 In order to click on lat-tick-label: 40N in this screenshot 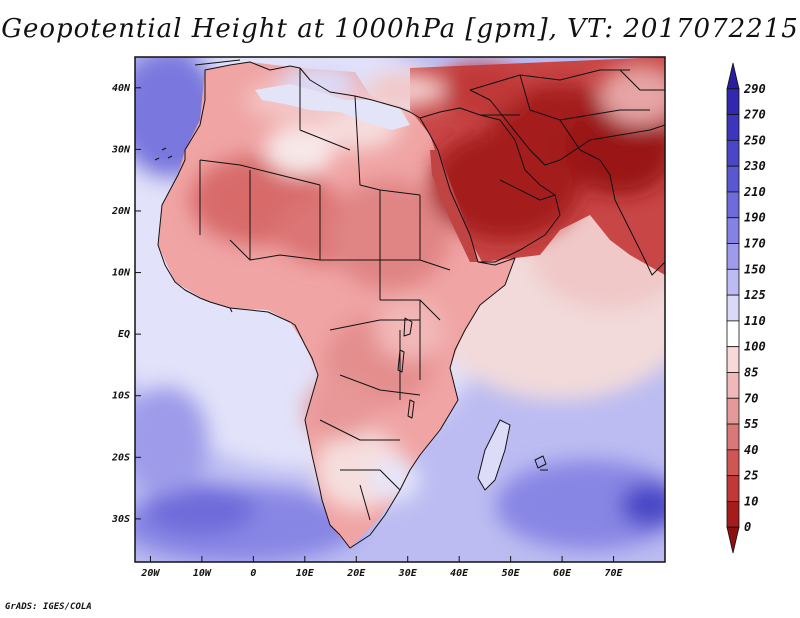, I will do `click(121, 88)`.